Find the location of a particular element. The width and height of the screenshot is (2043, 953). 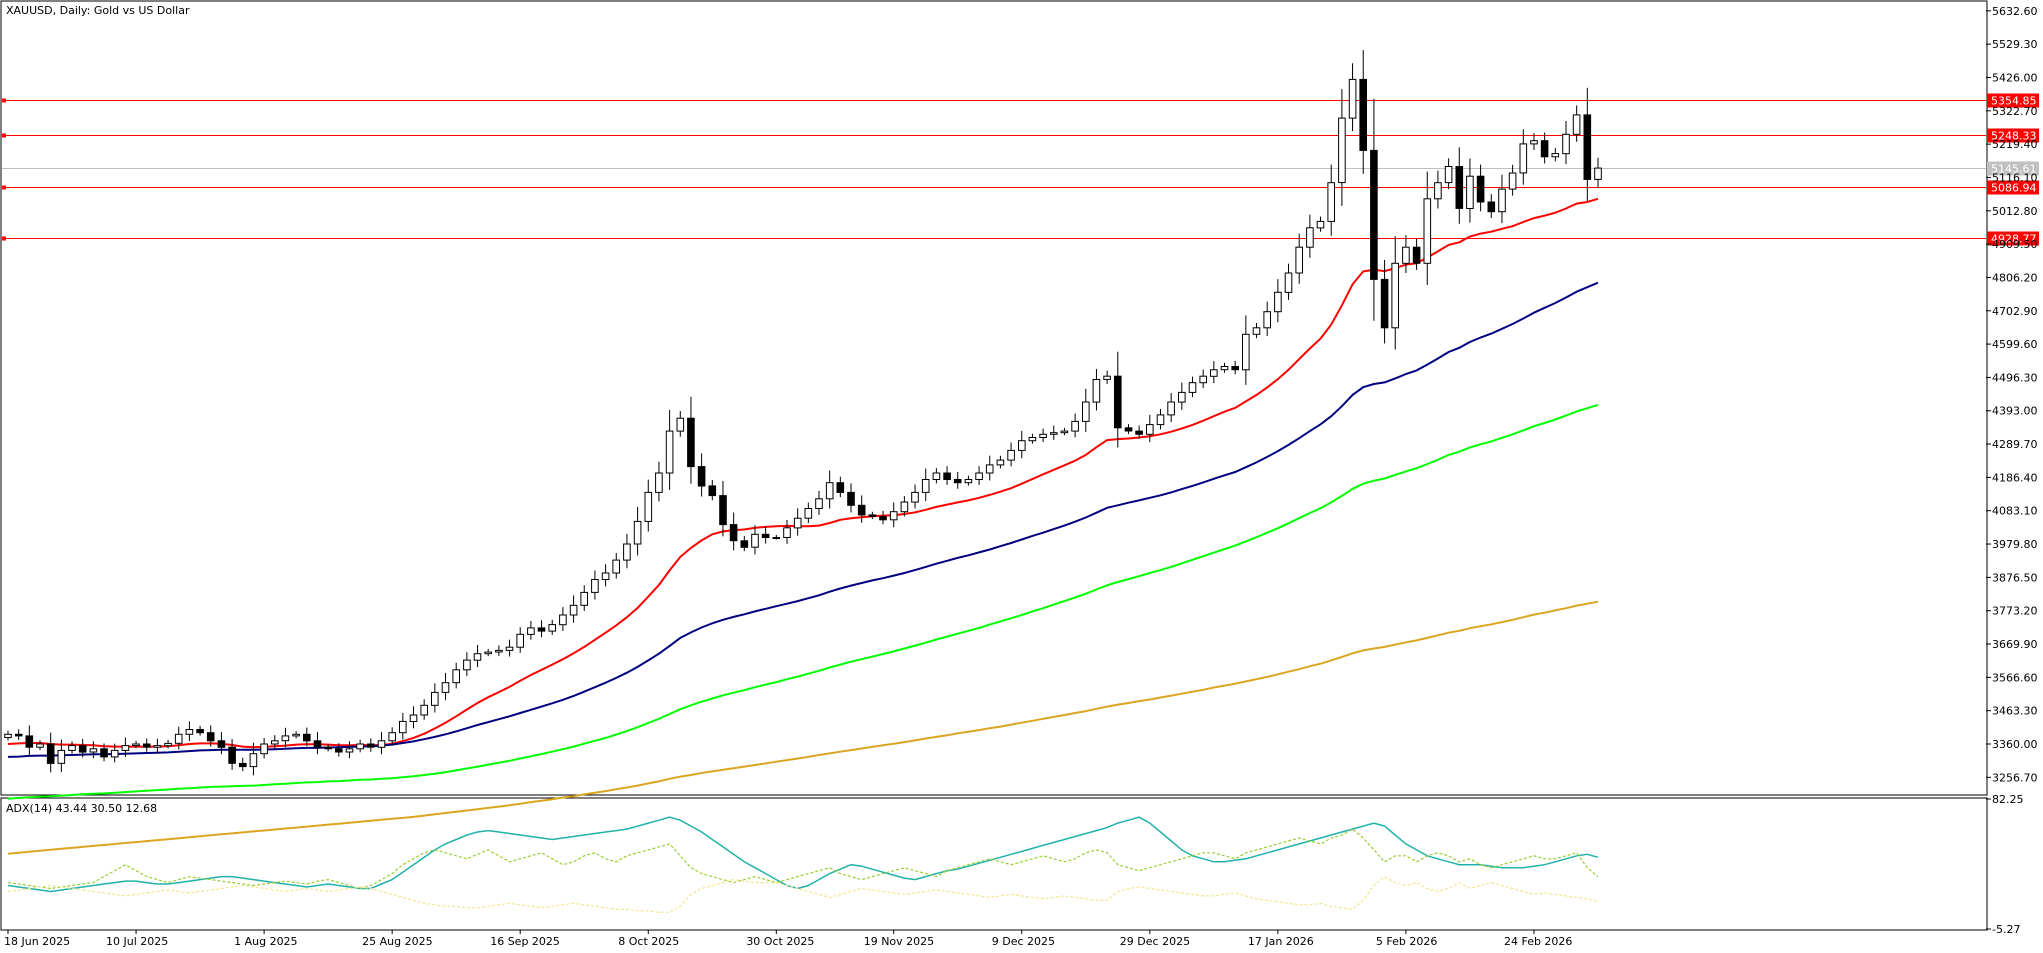

time-tick-label: 16 Sep 2025 is located at coordinates (525, 941).